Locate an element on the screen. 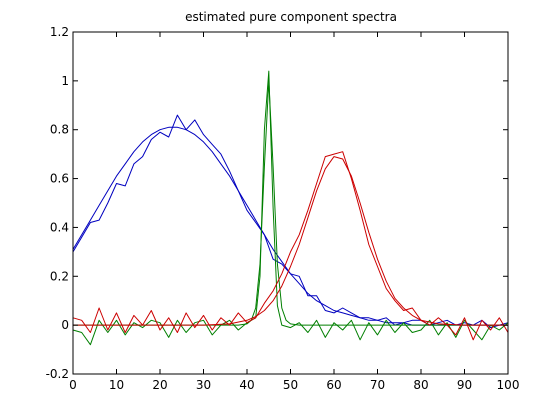 This screenshot has width=560, height=420. y-tick-label: 0.8 is located at coordinates (59, 130).